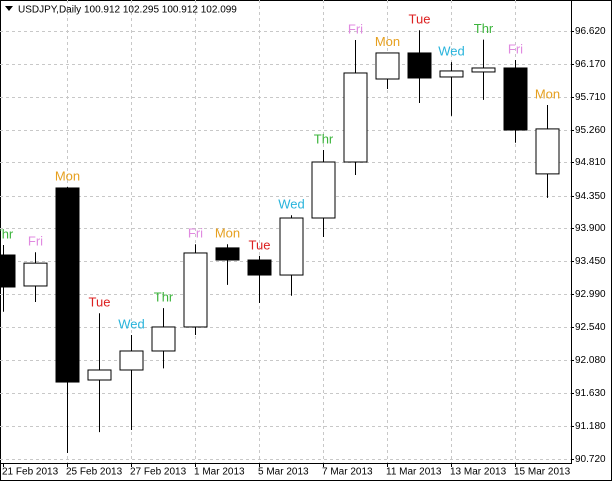 This screenshot has width=612, height=481. I want to click on y-tick-label: 92.540, so click(590, 327).